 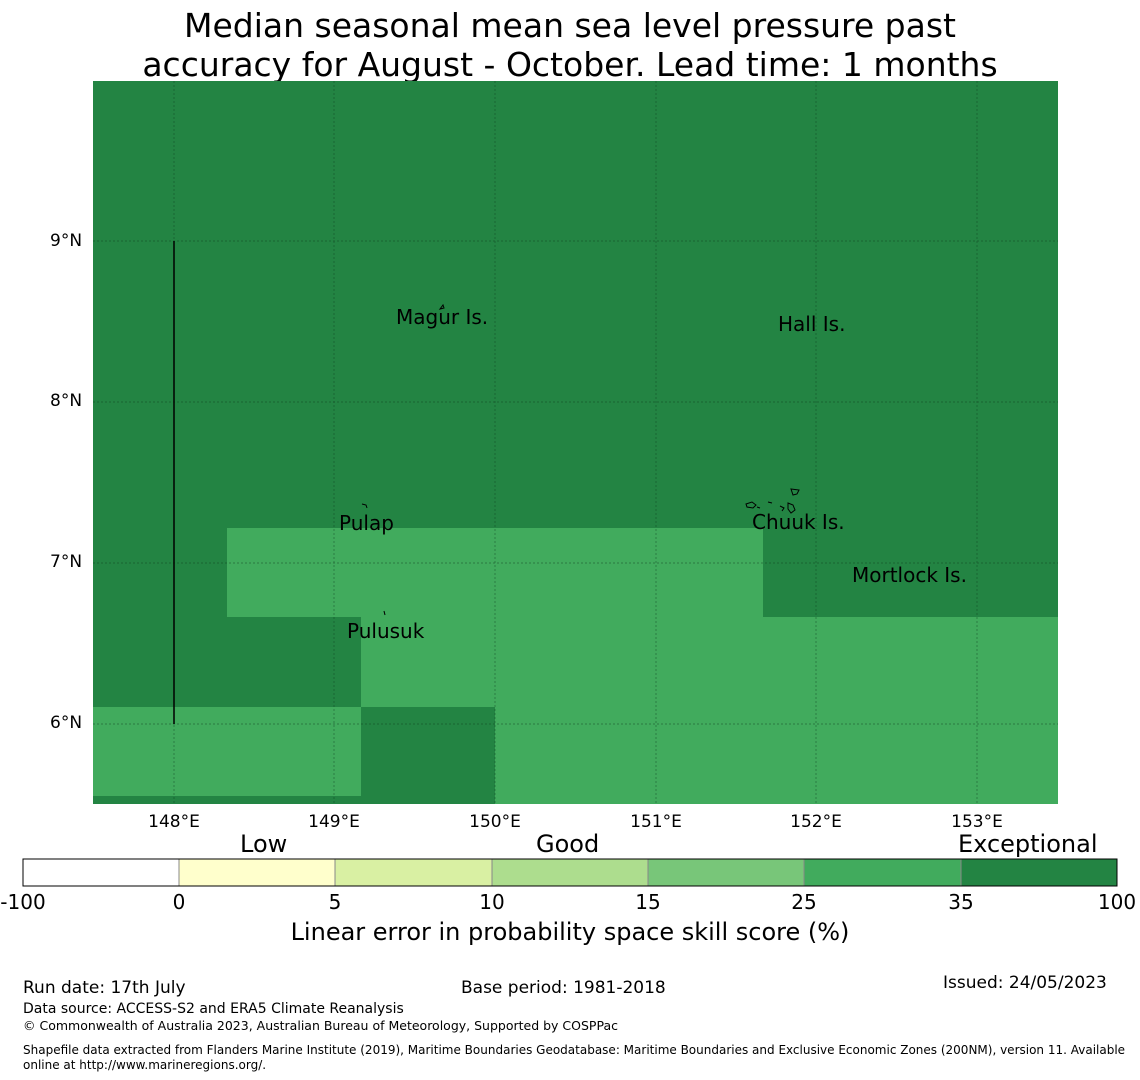 What do you see at coordinates (909, 575) in the screenshot?
I see `place-label-mortlock: Mortlock Is.` at bounding box center [909, 575].